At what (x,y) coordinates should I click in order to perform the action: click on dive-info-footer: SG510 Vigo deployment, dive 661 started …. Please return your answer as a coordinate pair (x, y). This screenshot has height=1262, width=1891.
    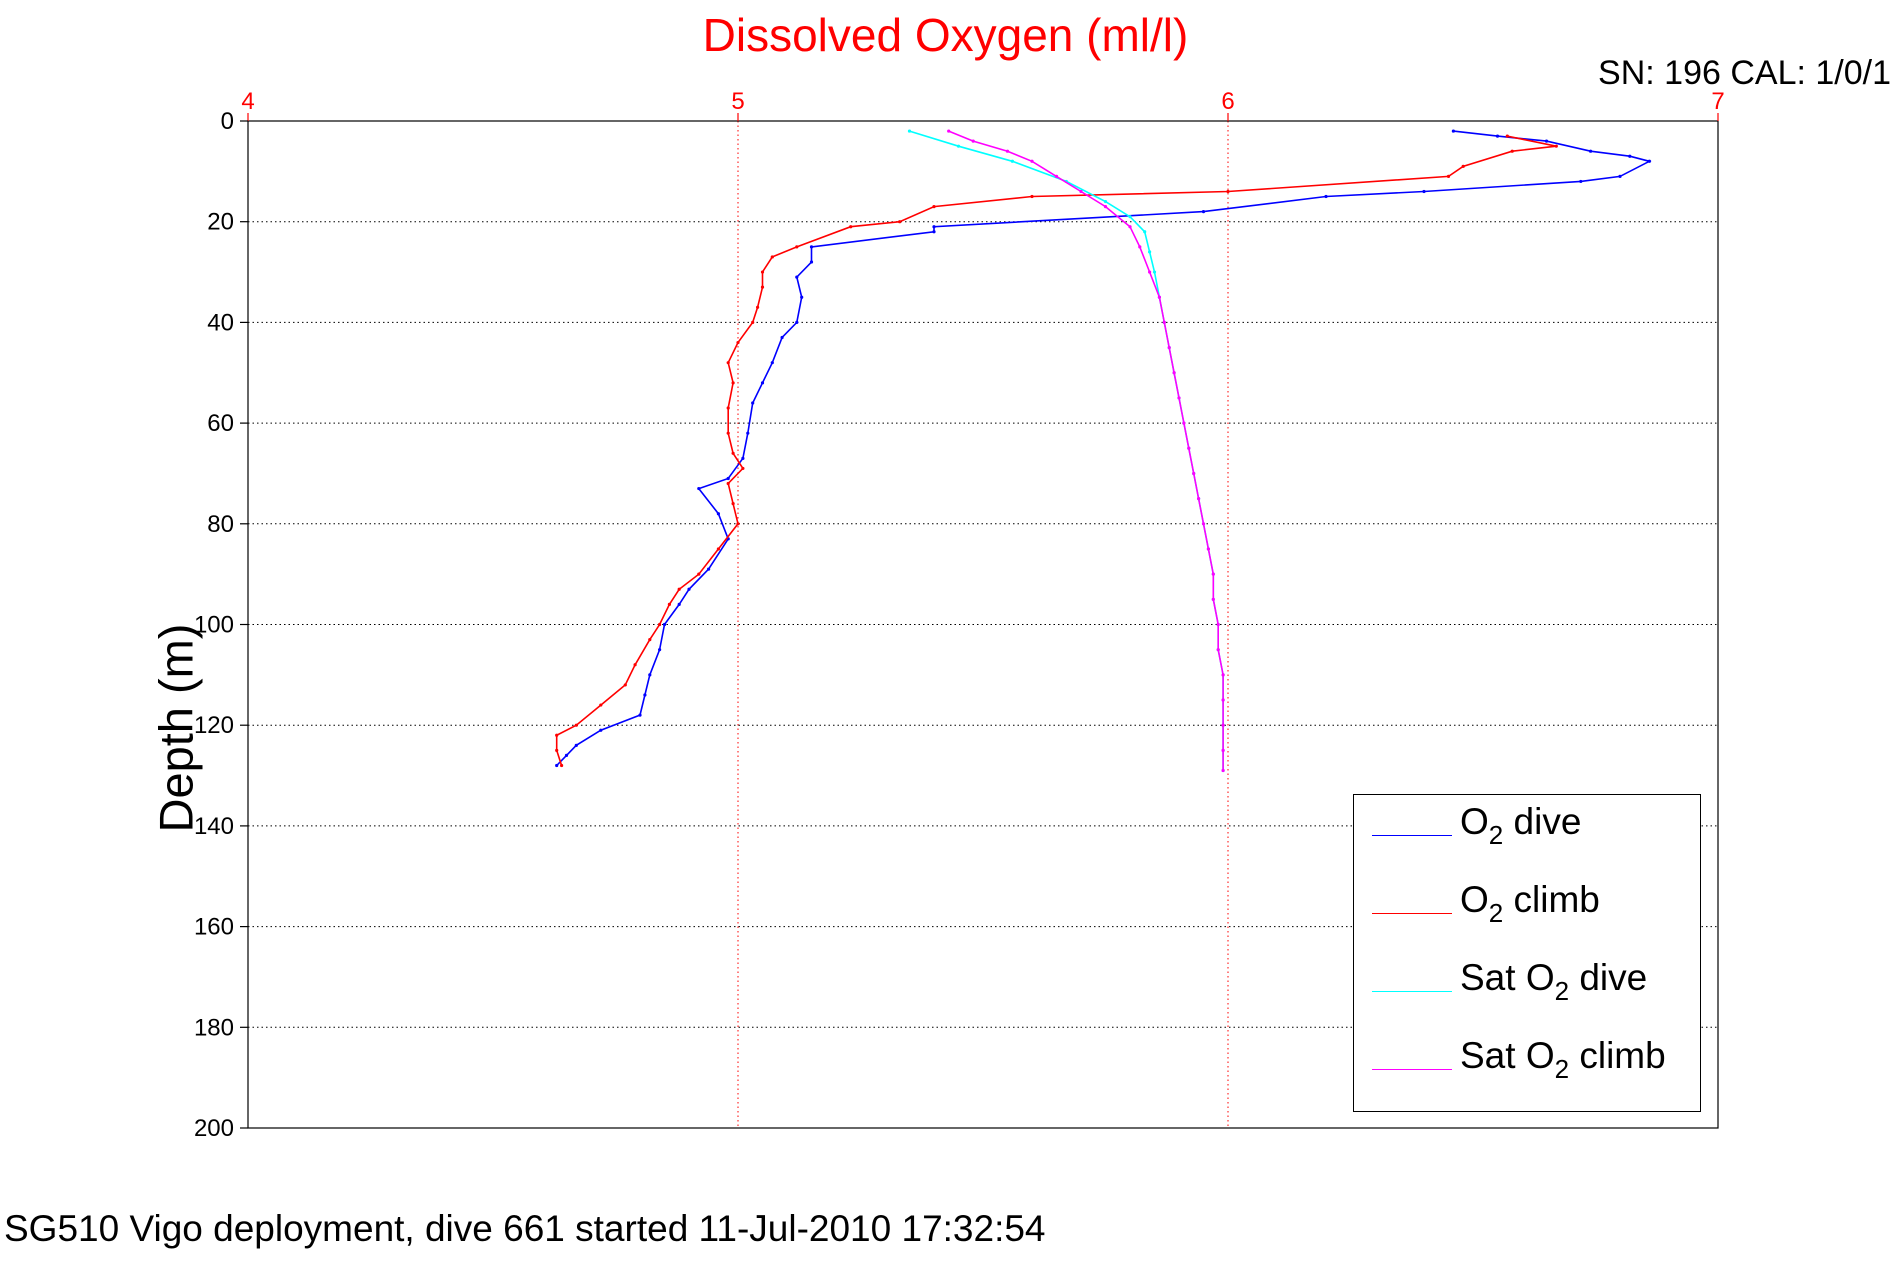
    Looking at the image, I should click on (525, 1228).